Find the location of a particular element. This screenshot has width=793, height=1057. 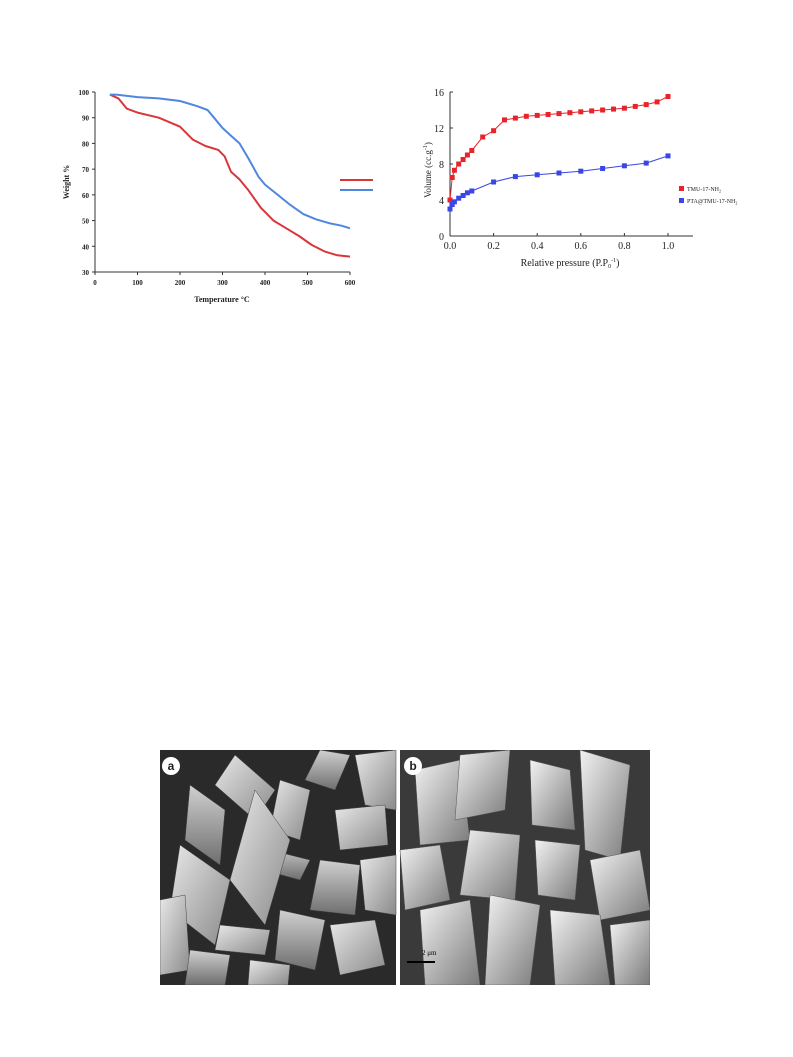

tga-series-lines is located at coordinates (230, 175).